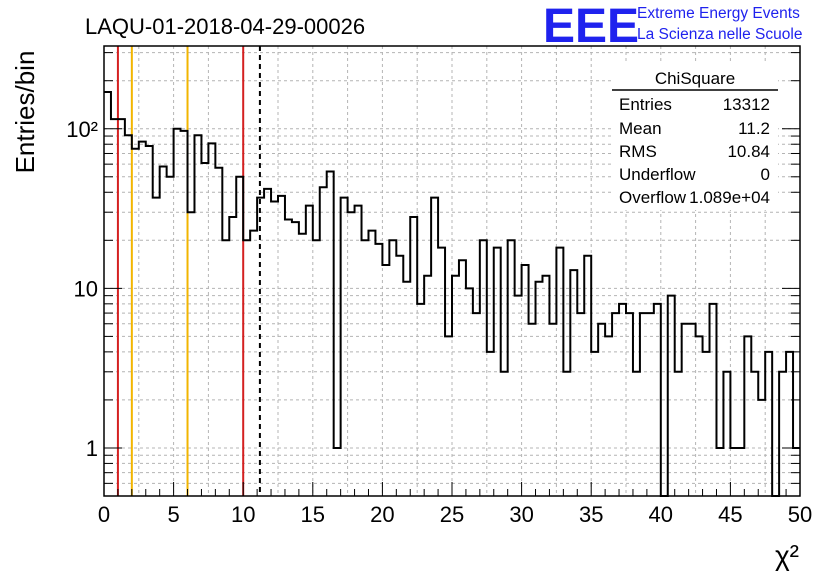 This screenshot has width=836, height=577. What do you see at coordinates (653, 197) in the screenshot?
I see `stats-label-overflow: Overflow` at bounding box center [653, 197].